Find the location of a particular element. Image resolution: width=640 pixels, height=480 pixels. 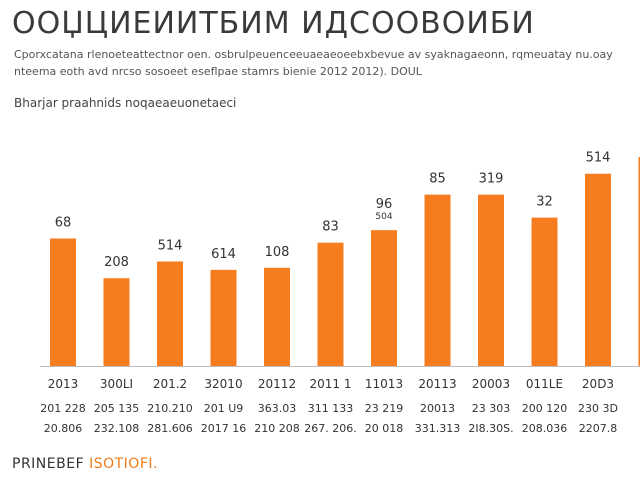

x-tick-label-11-line-3: 2207.8 is located at coordinates (598, 428).